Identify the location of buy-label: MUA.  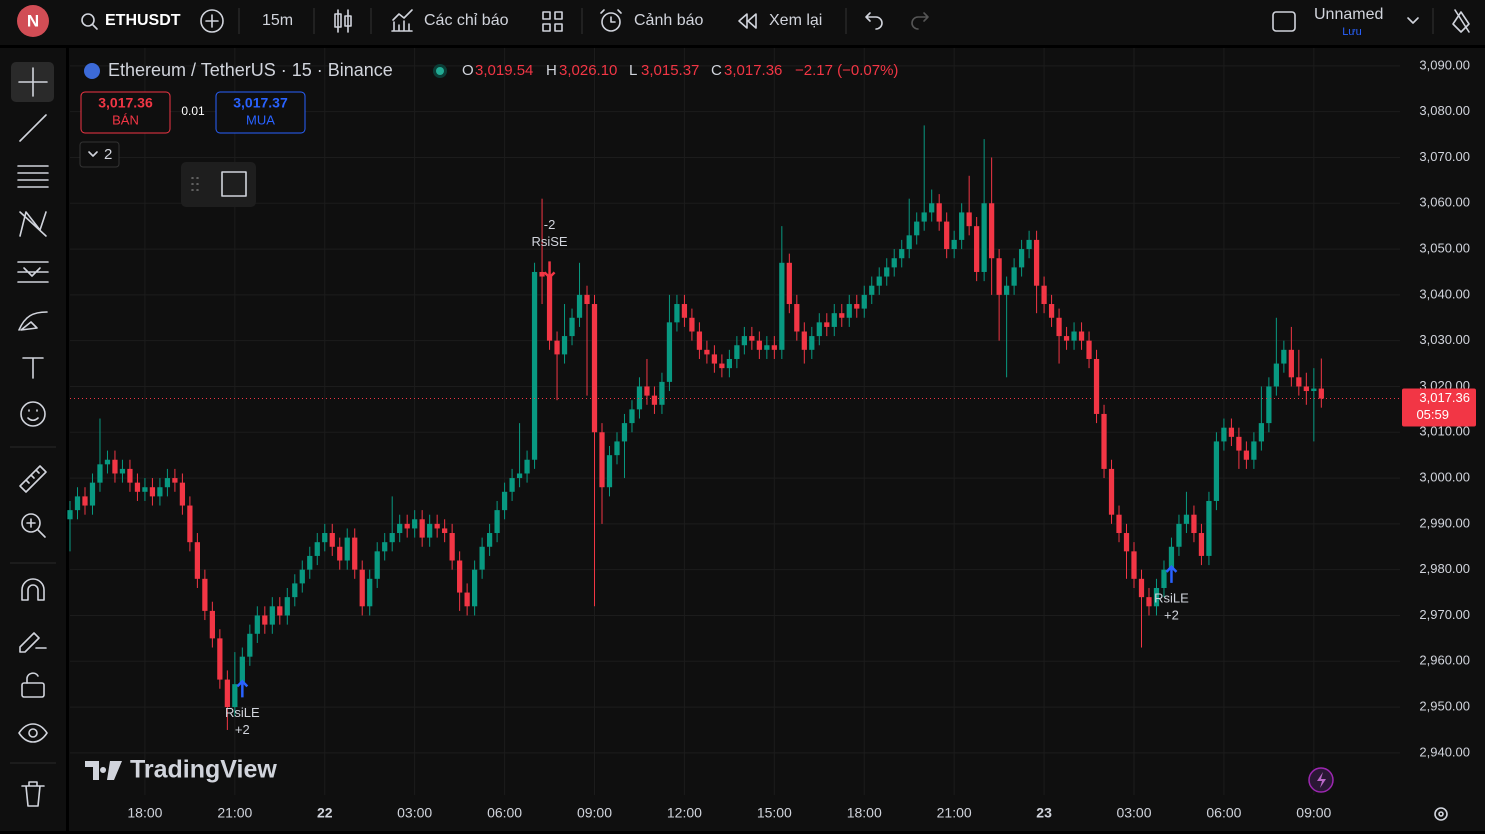
(260, 119).